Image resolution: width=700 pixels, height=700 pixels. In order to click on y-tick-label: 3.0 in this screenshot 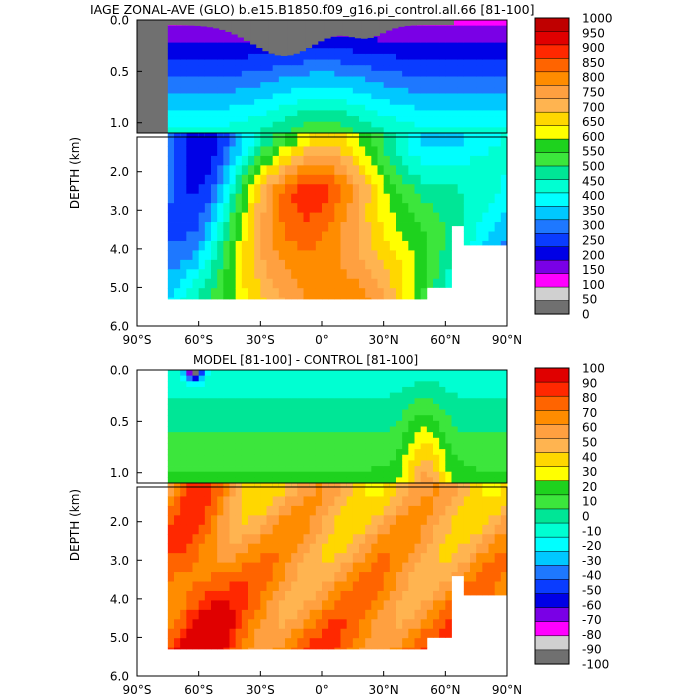, I will do `click(119, 561)`.